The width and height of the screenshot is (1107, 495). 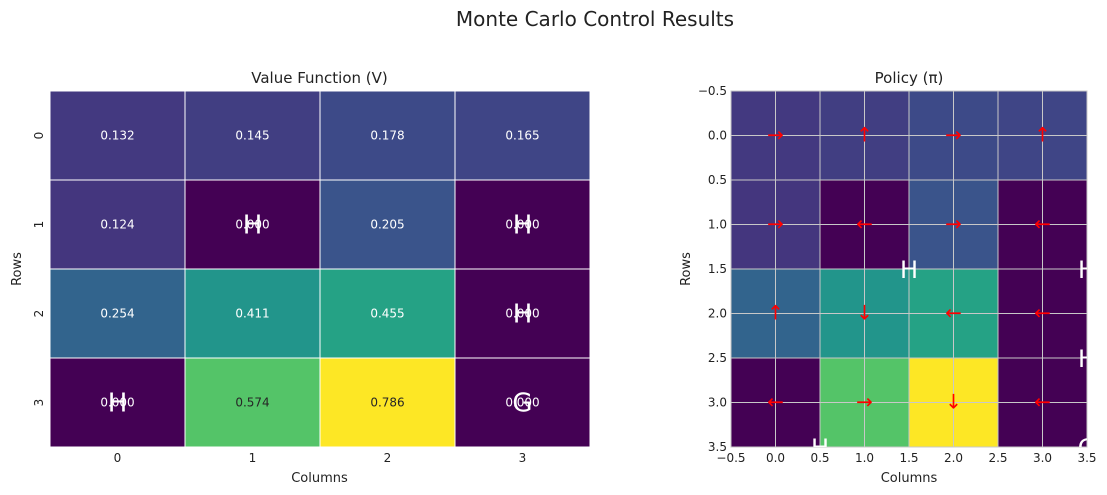 What do you see at coordinates (39, 403) in the screenshot?
I see `value-y-tick-label: 3` at bounding box center [39, 403].